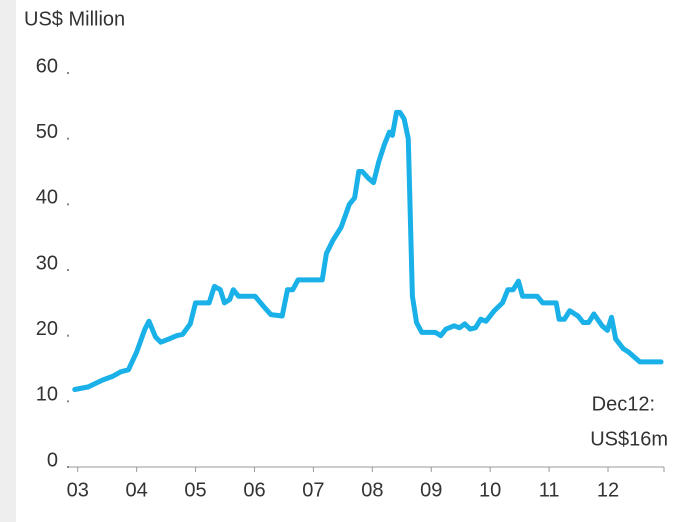 Image resolution: width=681 pixels, height=522 pixels. I want to click on x-tick-label: 09, so click(431, 490).